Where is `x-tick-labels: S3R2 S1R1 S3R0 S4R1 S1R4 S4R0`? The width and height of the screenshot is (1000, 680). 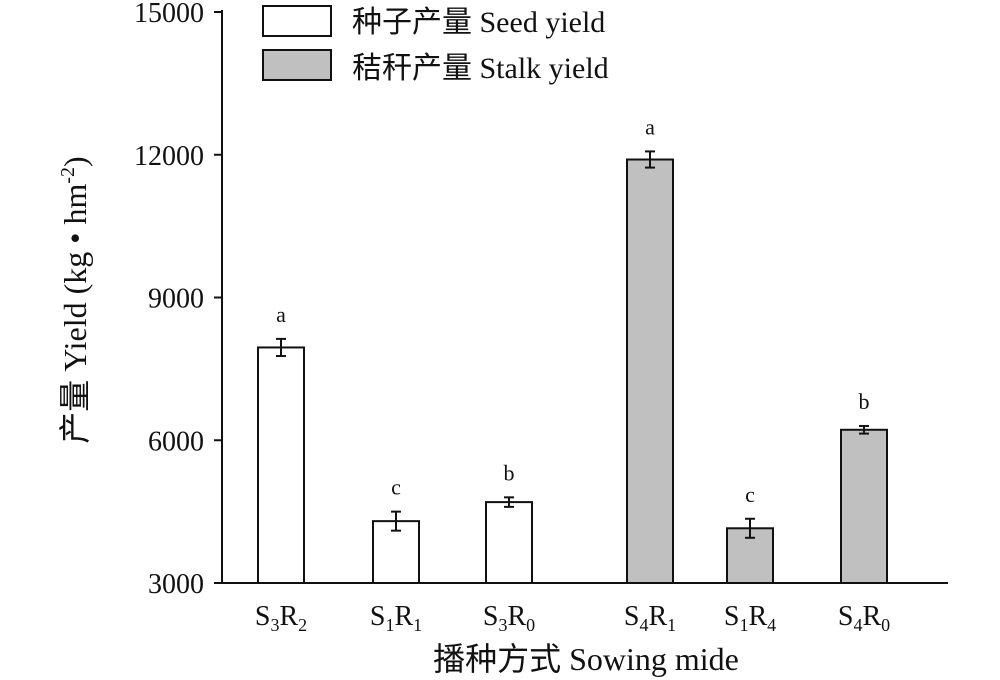
x-tick-labels: S3R2 S1R1 S3R0 S4R1 S1R4 S4R0 is located at coordinates (572, 618).